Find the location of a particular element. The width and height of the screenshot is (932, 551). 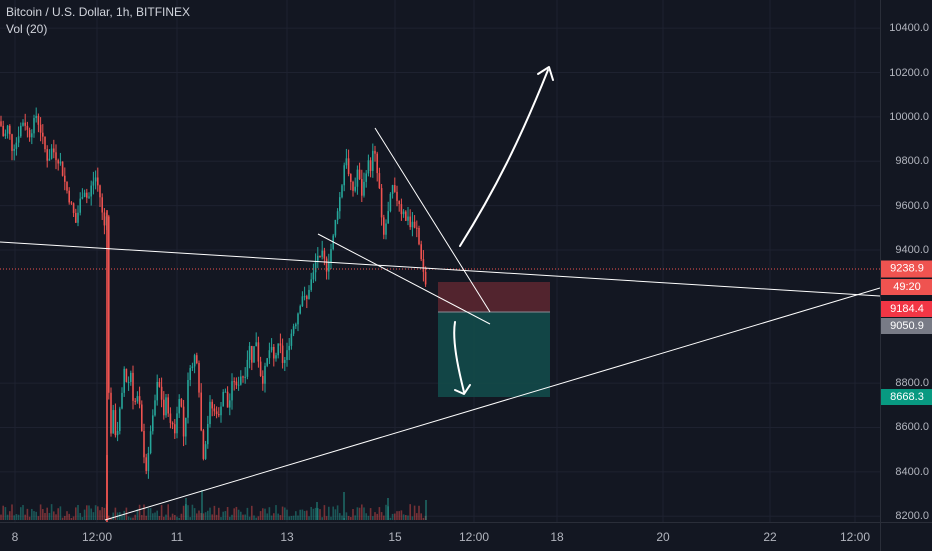

target-price-value: 8668.3 is located at coordinates (907, 397).